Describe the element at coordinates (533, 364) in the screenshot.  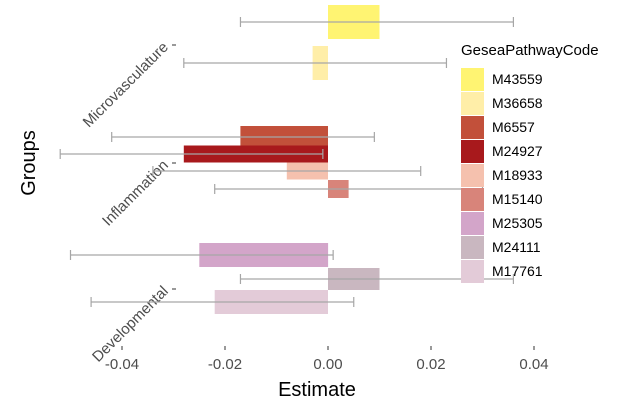
I see `x-tick-label: 0.04` at that location.